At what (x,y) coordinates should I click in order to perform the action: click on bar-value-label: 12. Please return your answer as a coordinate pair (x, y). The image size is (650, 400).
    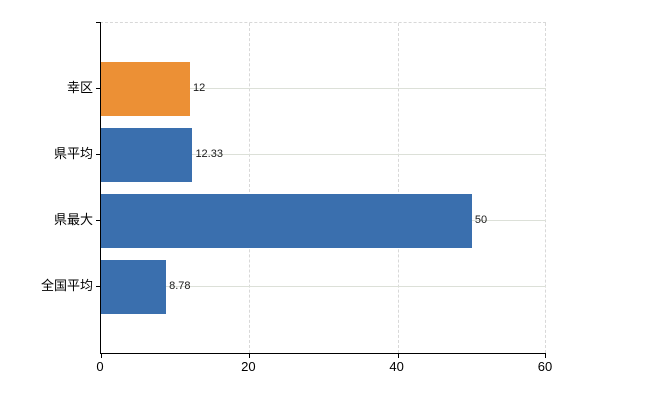
    Looking at the image, I should click on (199, 88).